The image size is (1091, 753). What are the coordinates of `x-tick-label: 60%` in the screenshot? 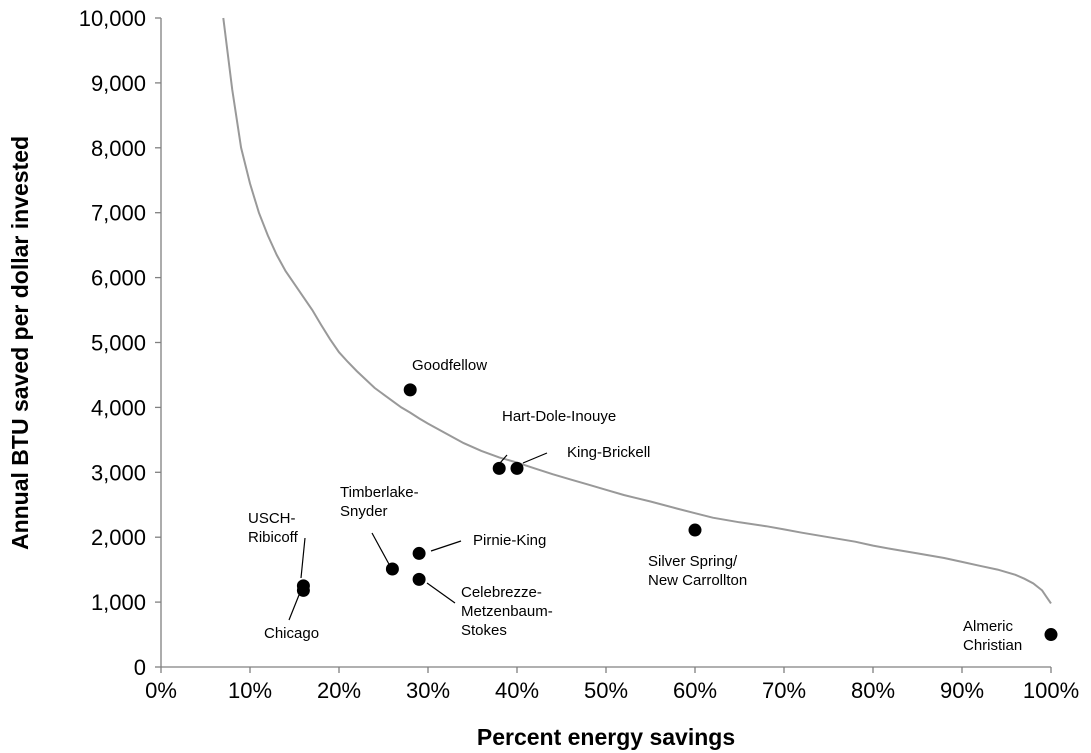 It's located at (695, 690).